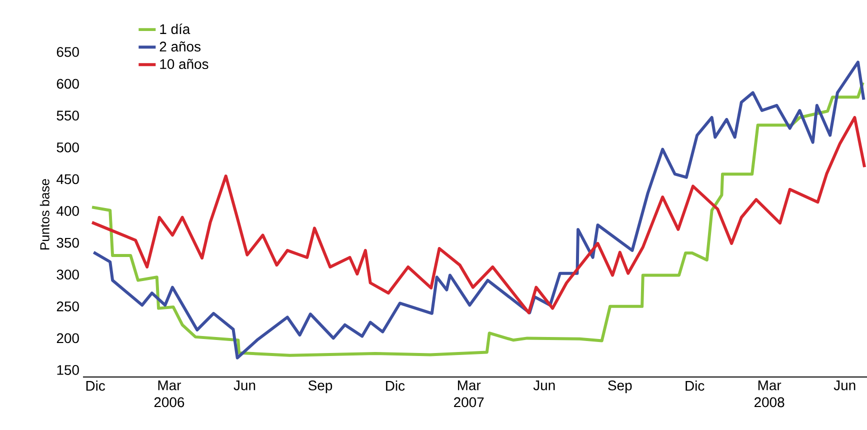  I want to click on y-tick-label: 250, so click(67, 306).